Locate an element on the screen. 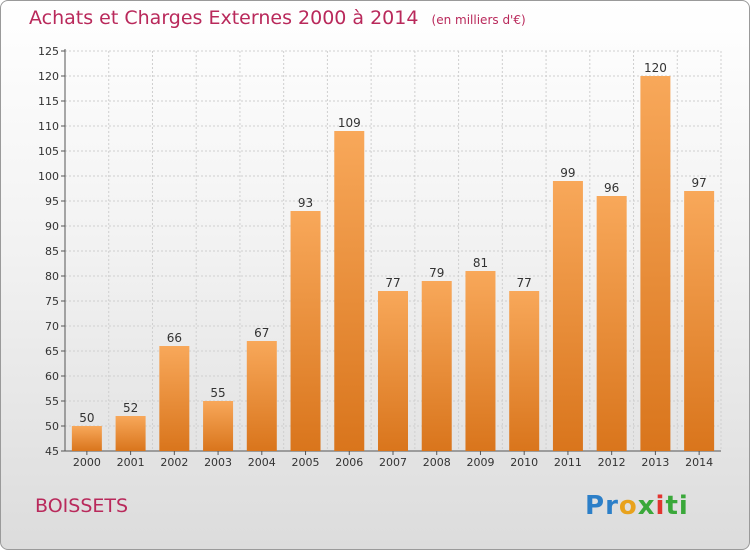 This screenshot has height=550, width=750. x-tick-label: 2000 is located at coordinates (87, 462).